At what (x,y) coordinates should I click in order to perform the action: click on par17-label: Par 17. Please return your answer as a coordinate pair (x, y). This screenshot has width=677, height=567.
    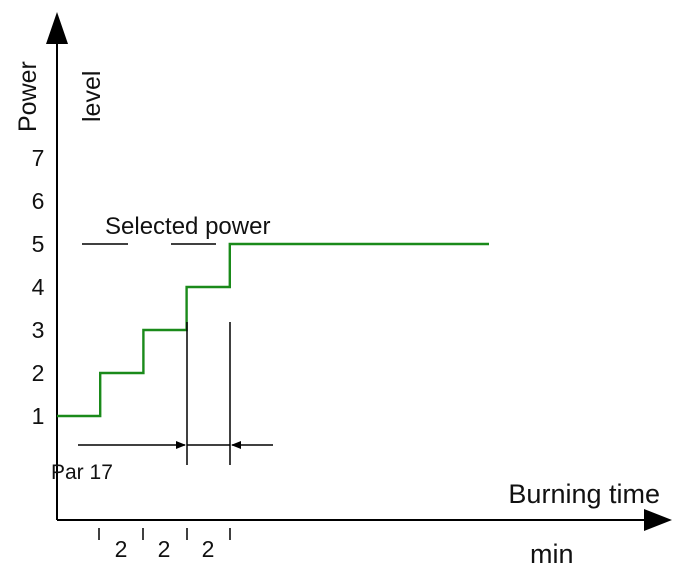
    Looking at the image, I should click on (82, 472).